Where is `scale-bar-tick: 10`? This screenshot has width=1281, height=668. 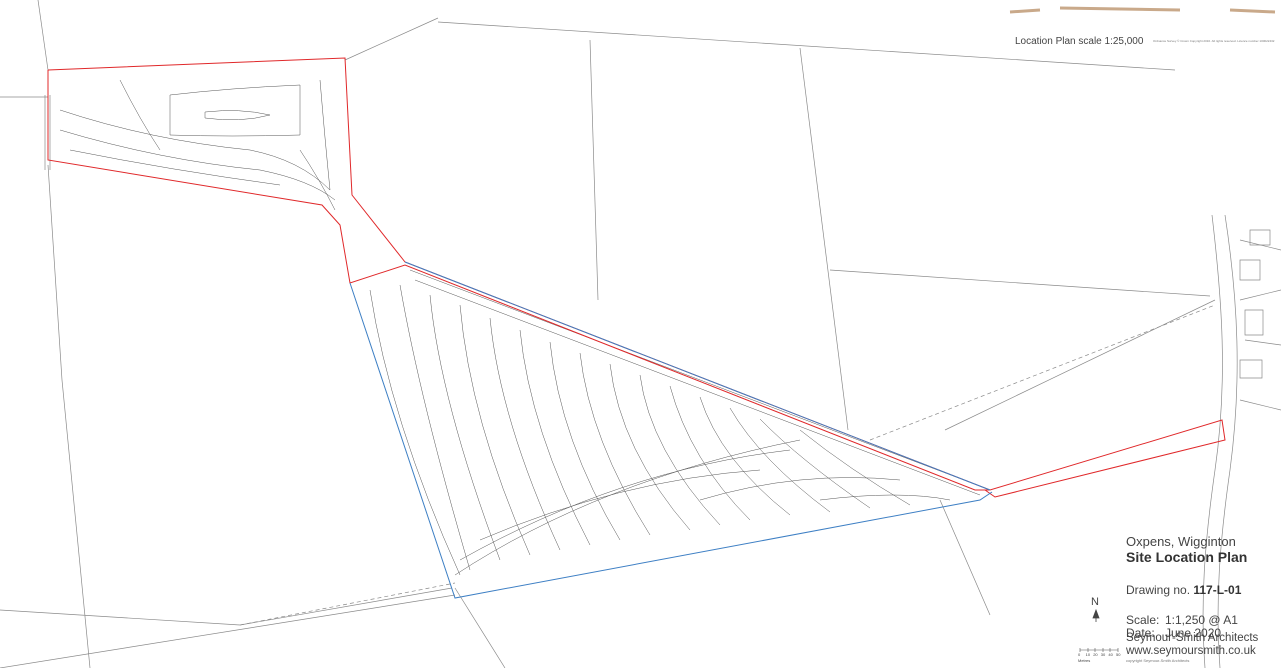
scale-bar-tick: 10 is located at coordinates (1088, 654).